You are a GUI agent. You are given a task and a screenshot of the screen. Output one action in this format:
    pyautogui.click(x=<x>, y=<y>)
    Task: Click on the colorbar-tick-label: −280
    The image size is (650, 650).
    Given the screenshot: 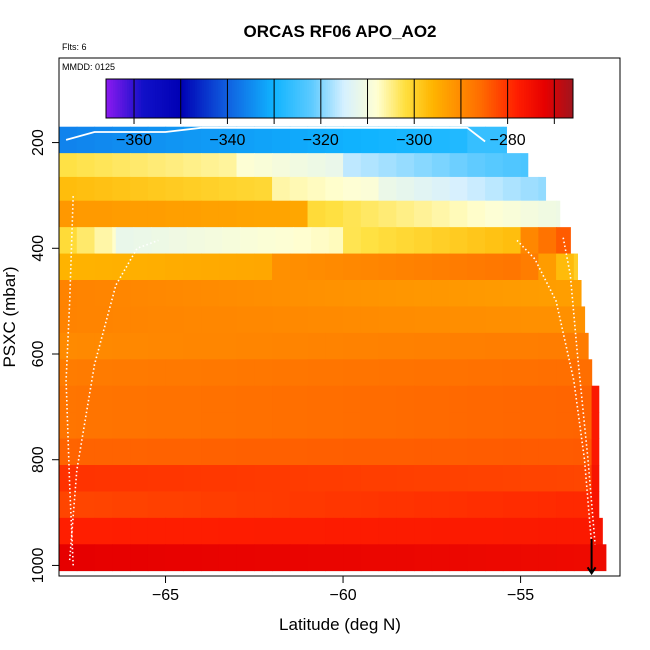 What is the action you would take?
    pyautogui.click(x=508, y=140)
    